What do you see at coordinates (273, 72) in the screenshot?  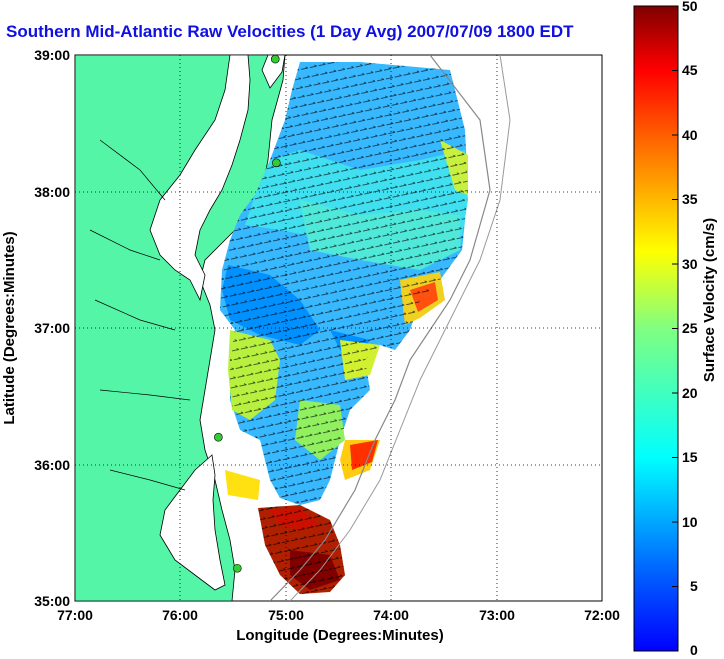 I see `delaware-bay` at bounding box center [273, 72].